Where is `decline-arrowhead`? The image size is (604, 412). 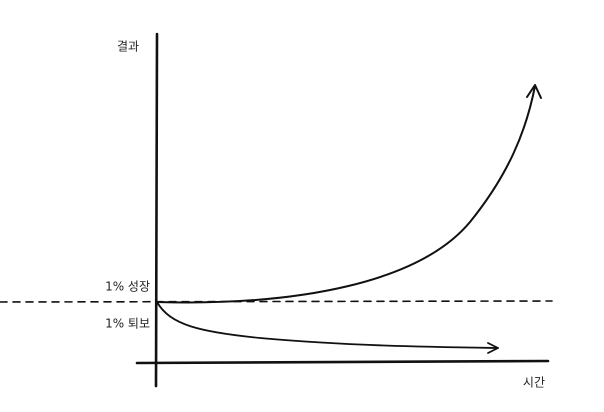
decline-arrowhead is located at coordinates (493, 348).